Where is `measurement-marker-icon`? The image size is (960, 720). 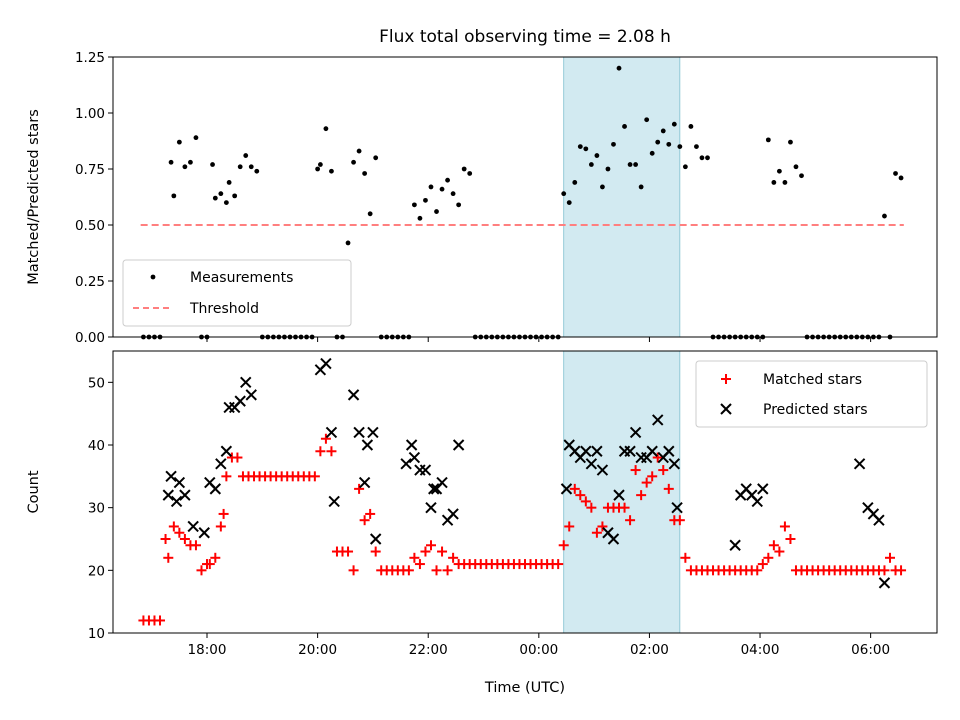 measurement-marker-icon is located at coordinates (153, 277).